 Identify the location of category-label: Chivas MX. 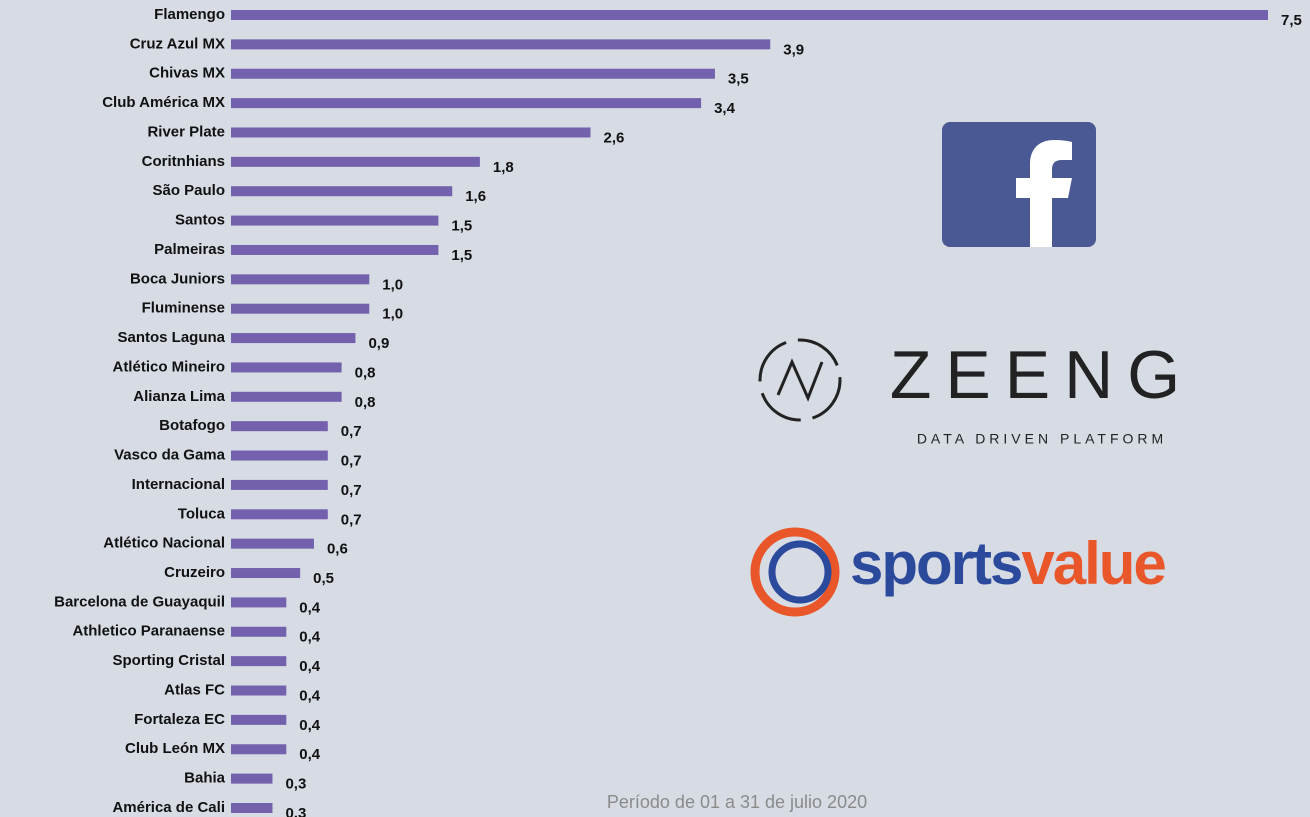
(187, 73).